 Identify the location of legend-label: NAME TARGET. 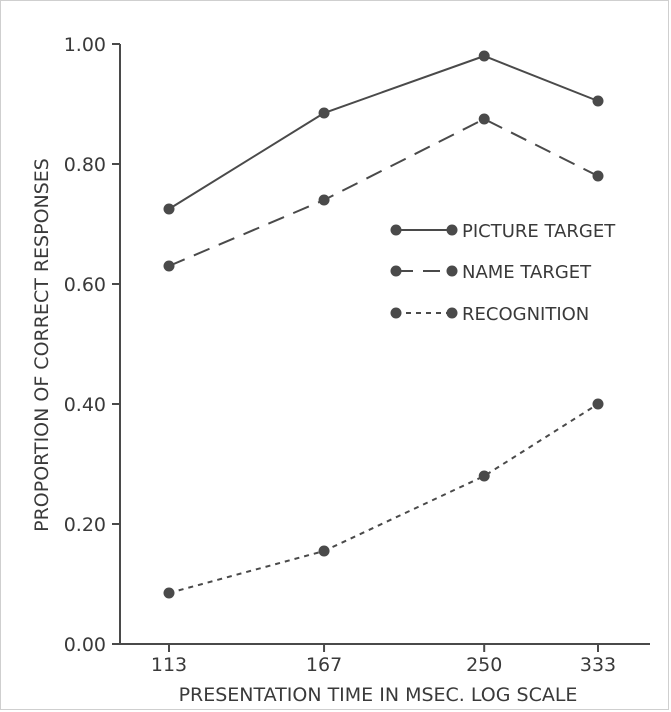
(527, 272).